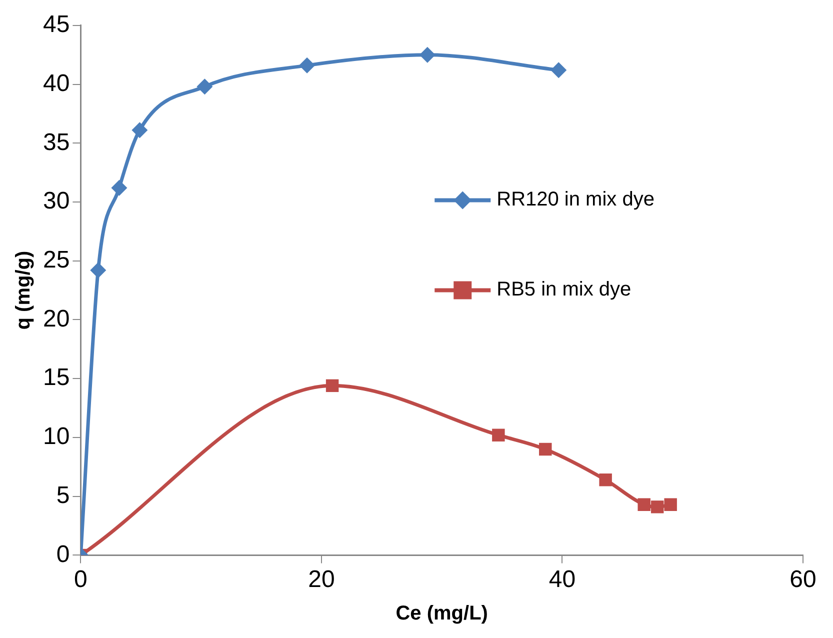 Image resolution: width=833 pixels, height=638 pixels. I want to click on y-axis-title: q (mg/g), so click(23, 290).